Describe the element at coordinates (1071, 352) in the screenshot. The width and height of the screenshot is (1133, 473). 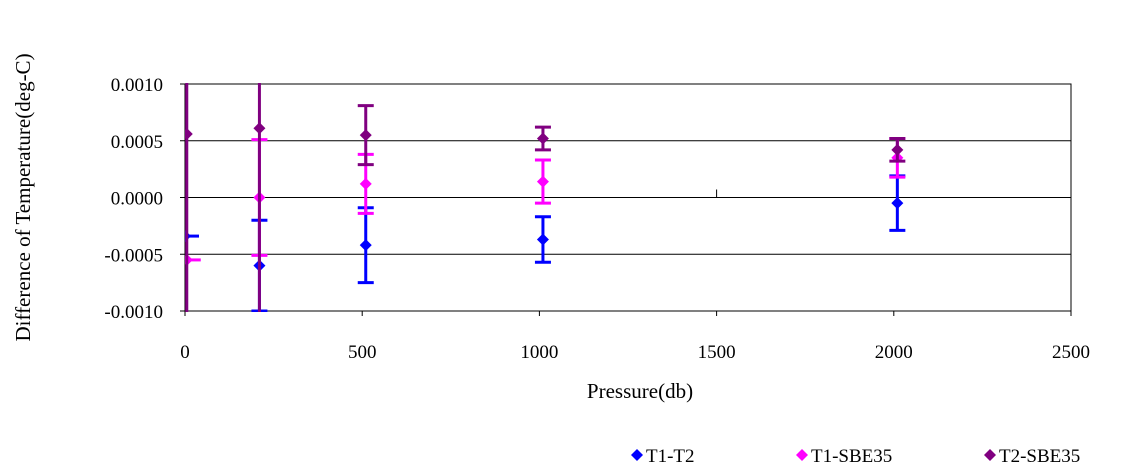
I see `x-tick-label: 2500` at that location.